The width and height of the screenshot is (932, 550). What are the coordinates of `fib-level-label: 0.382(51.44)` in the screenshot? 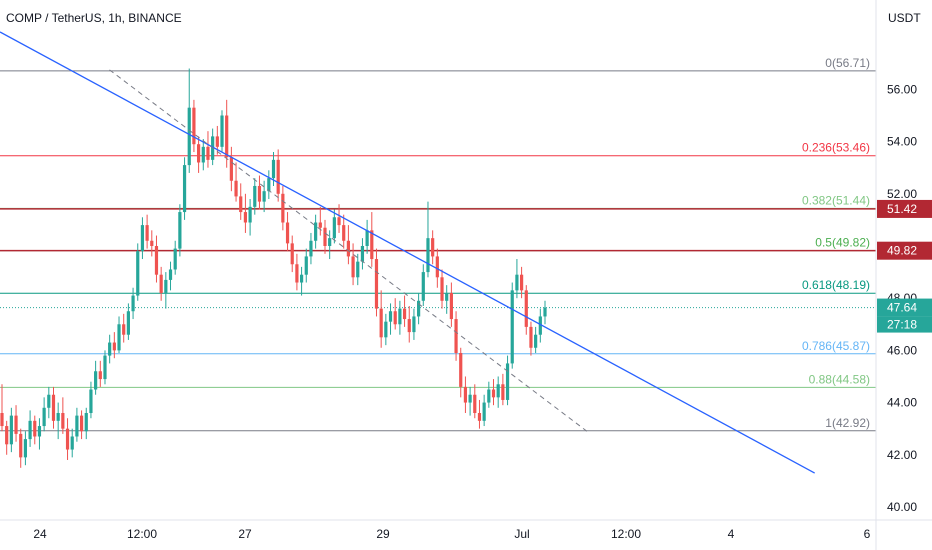 It's located at (836, 200).